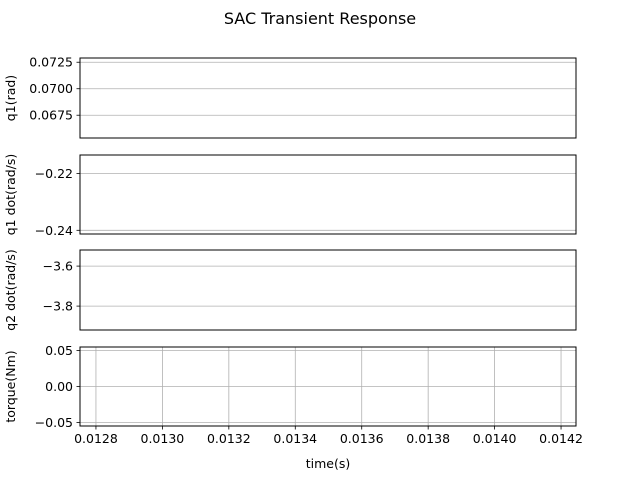  I want to click on x-tick-label-4: 0.0134, so click(295, 438).